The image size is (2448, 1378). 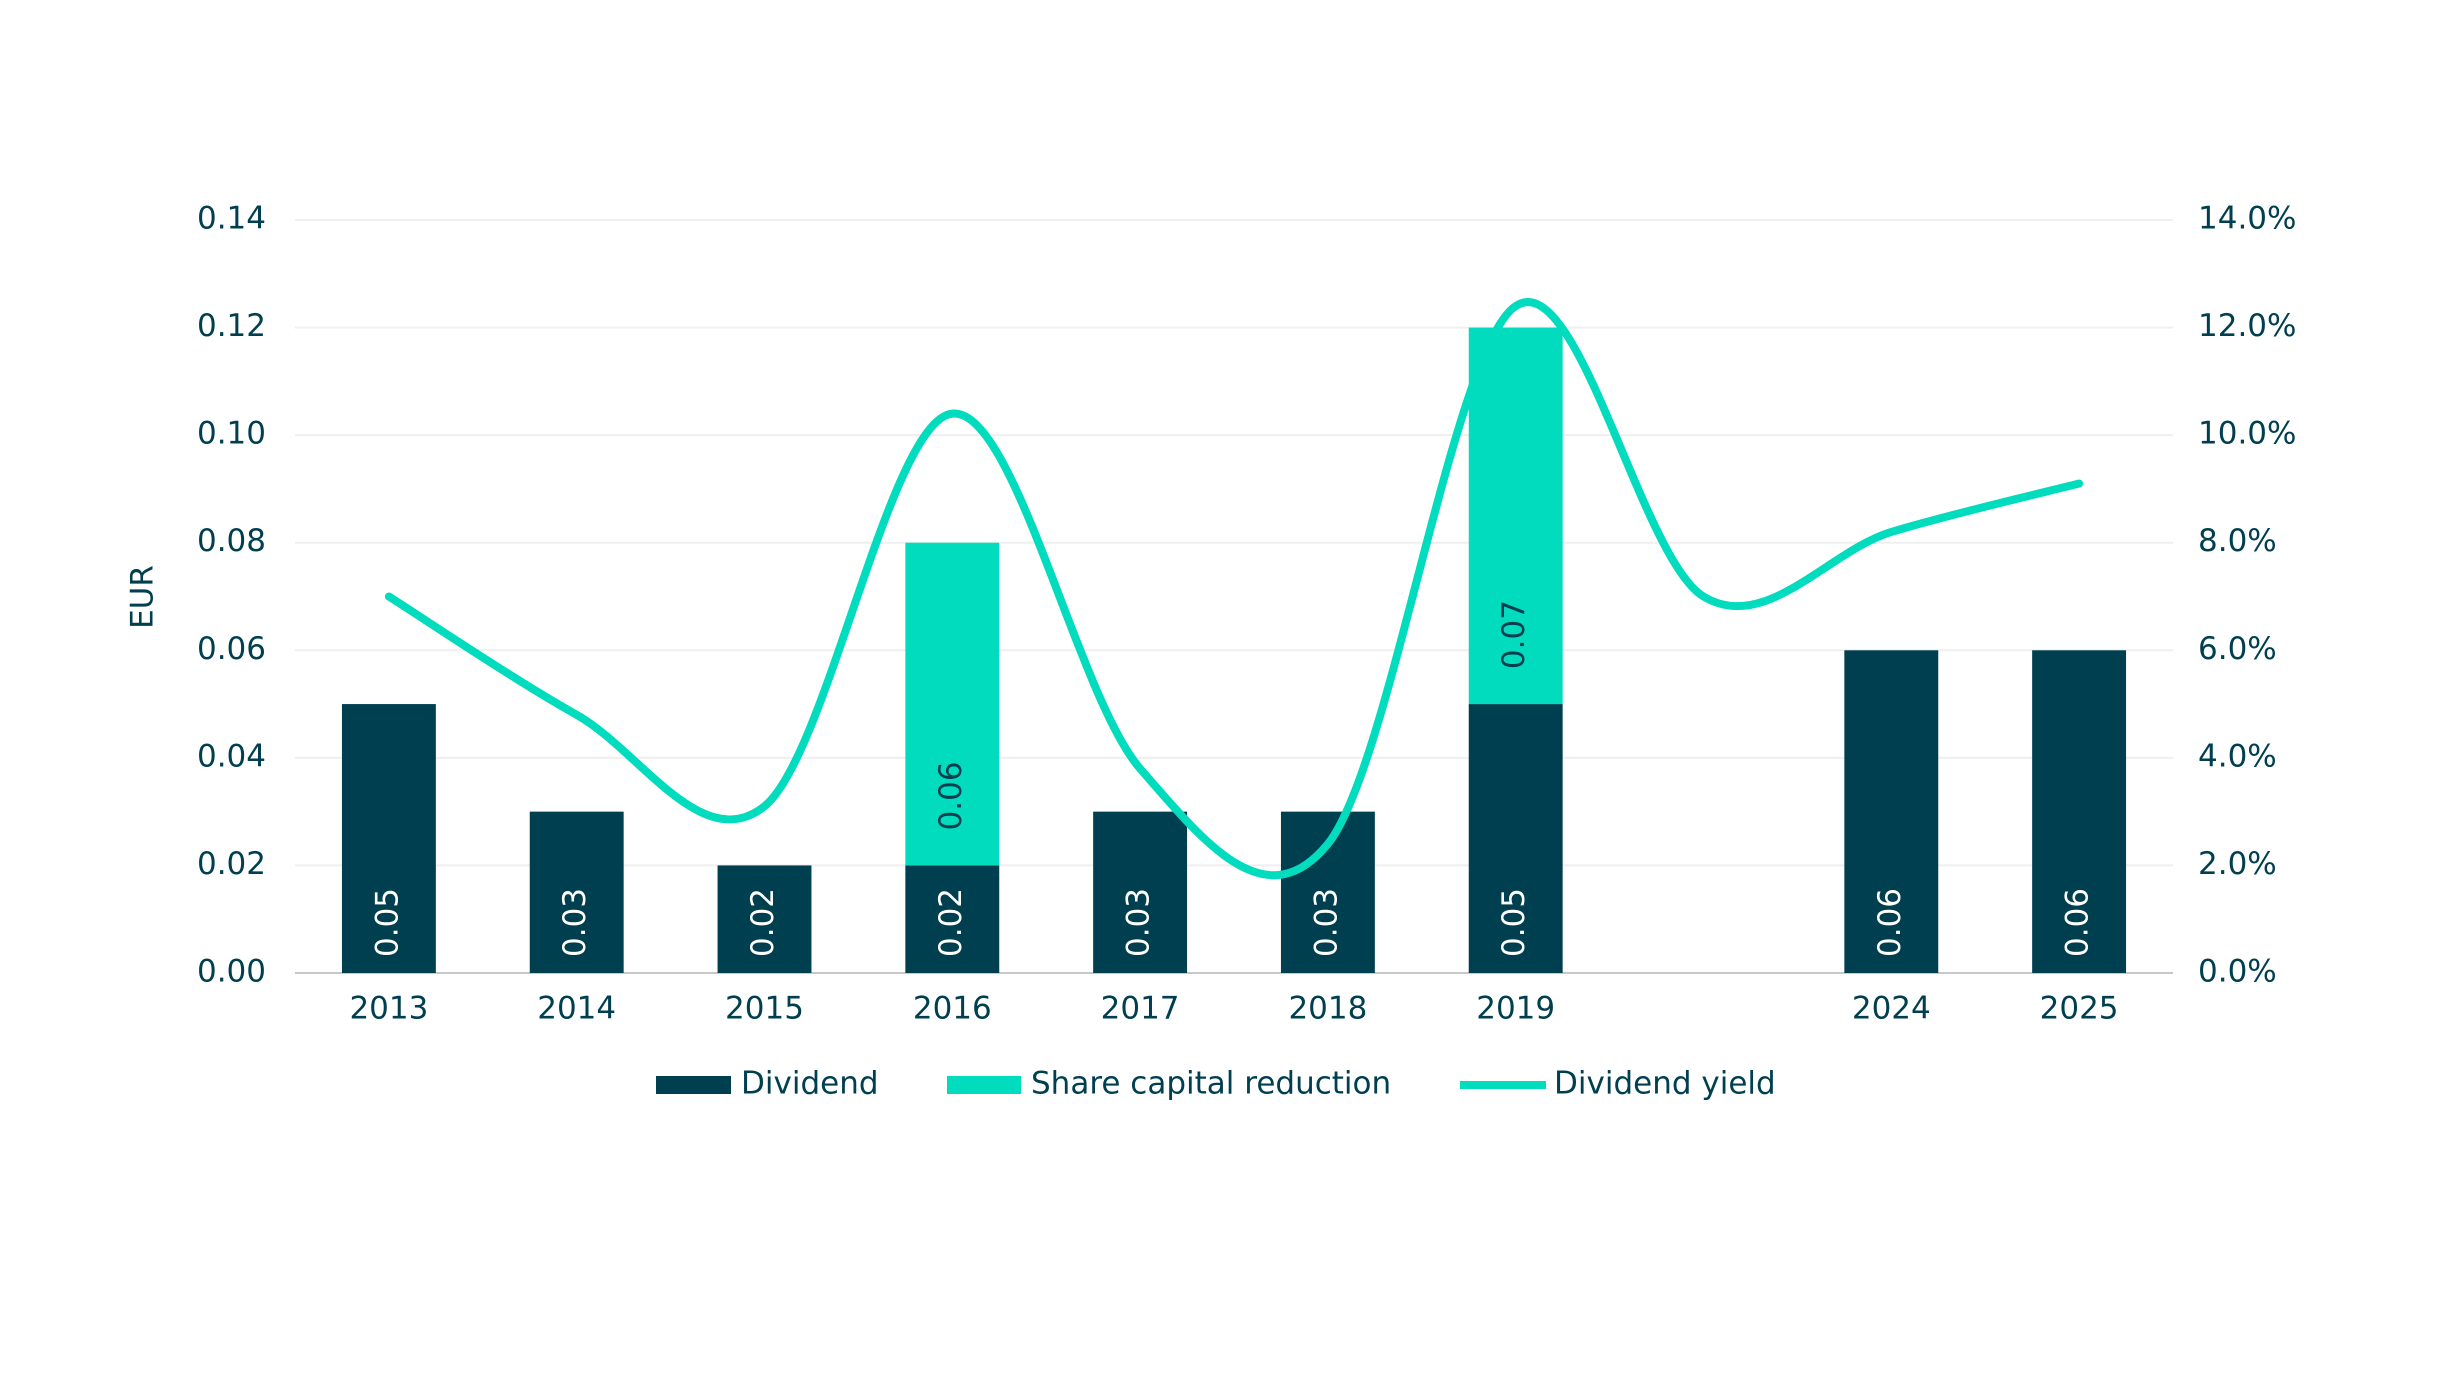 I want to click on x-tick-label: 2024, so click(x=1891, y=1009).